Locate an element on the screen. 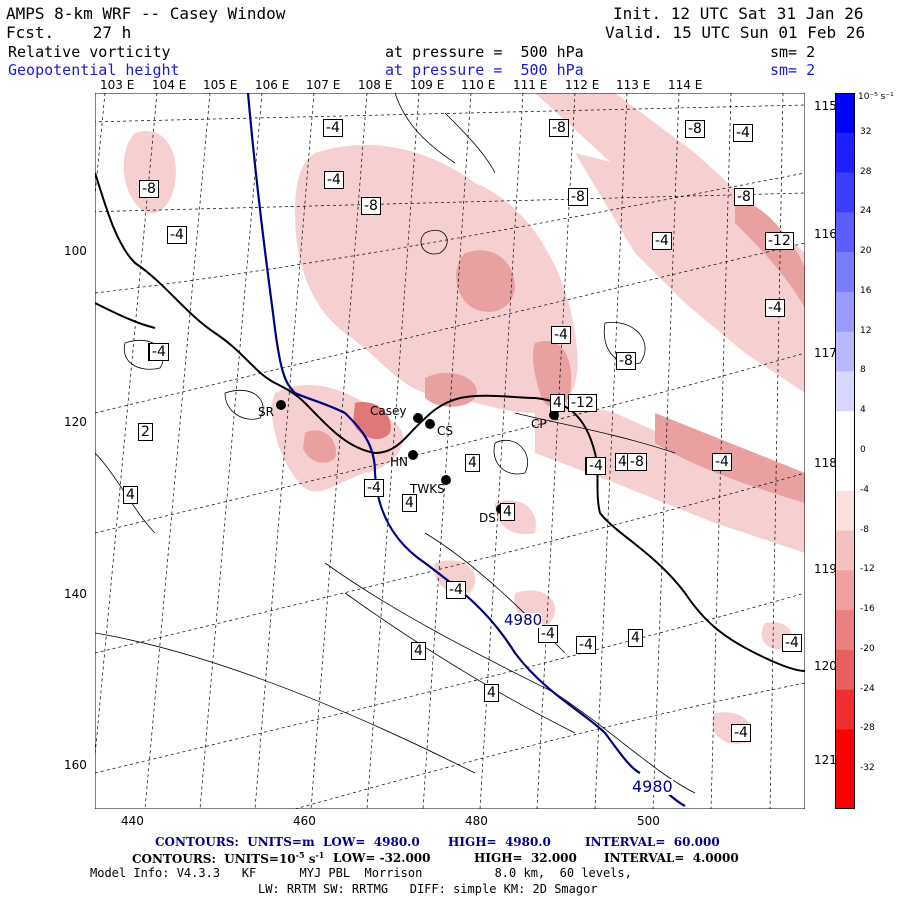 This screenshot has height=900, width=900. colorbar-tick: 28 is located at coordinates (866, 171).